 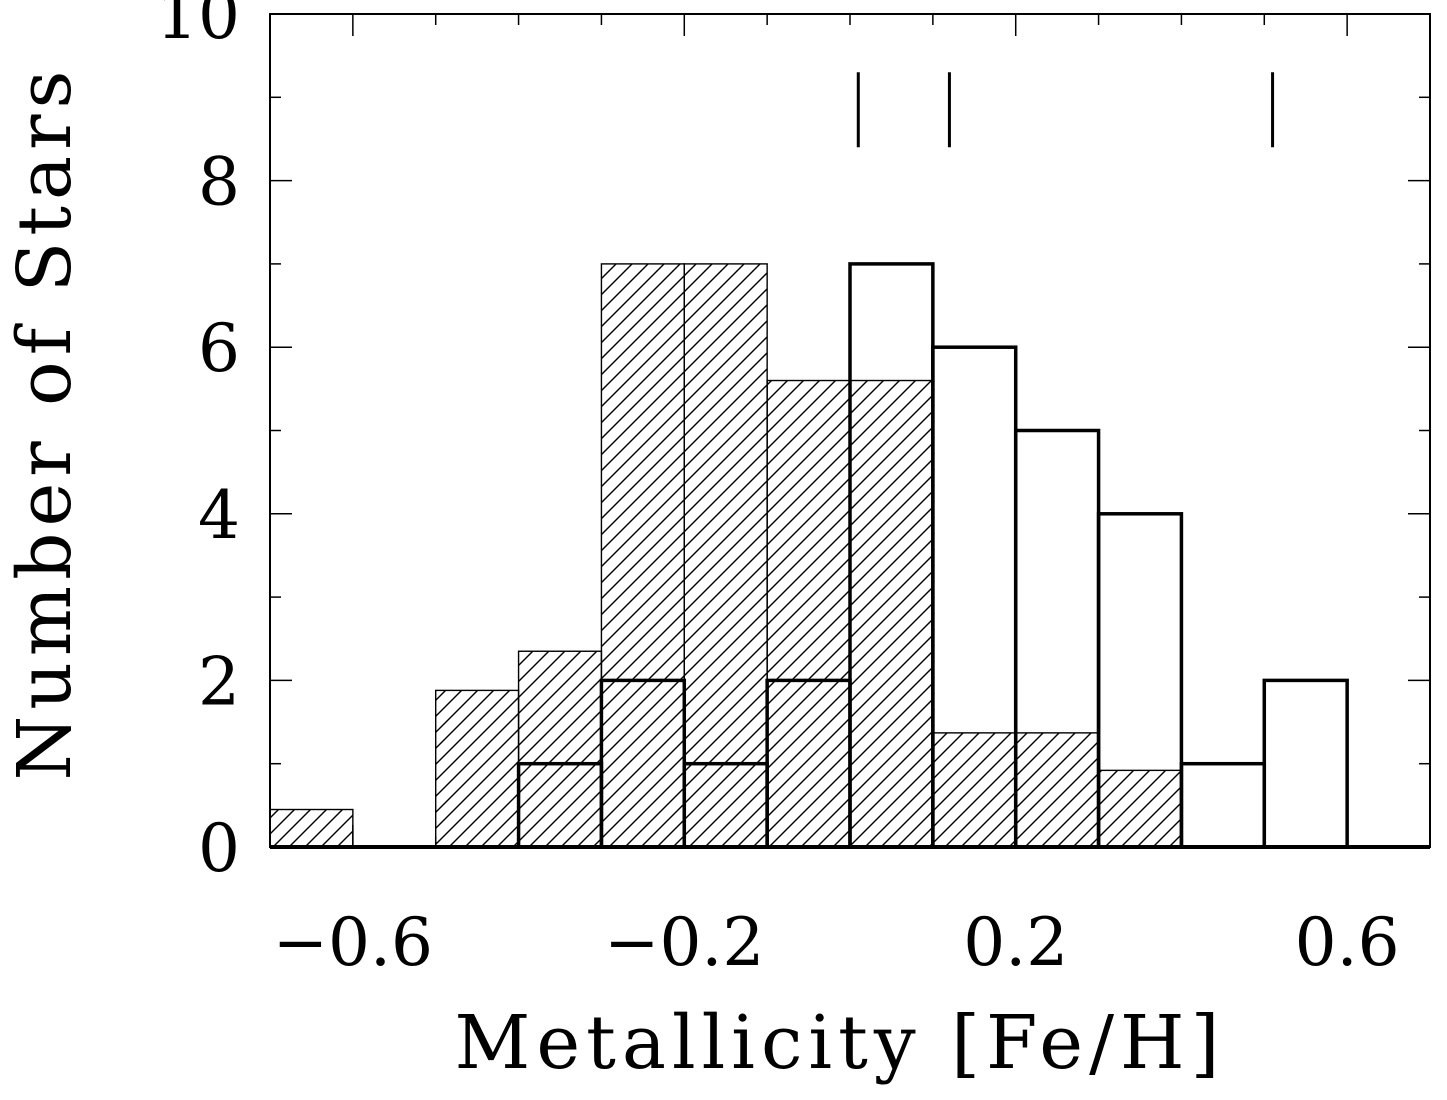 I want to click on x-tick-label: 0.6, so click(x=1347, y=942).